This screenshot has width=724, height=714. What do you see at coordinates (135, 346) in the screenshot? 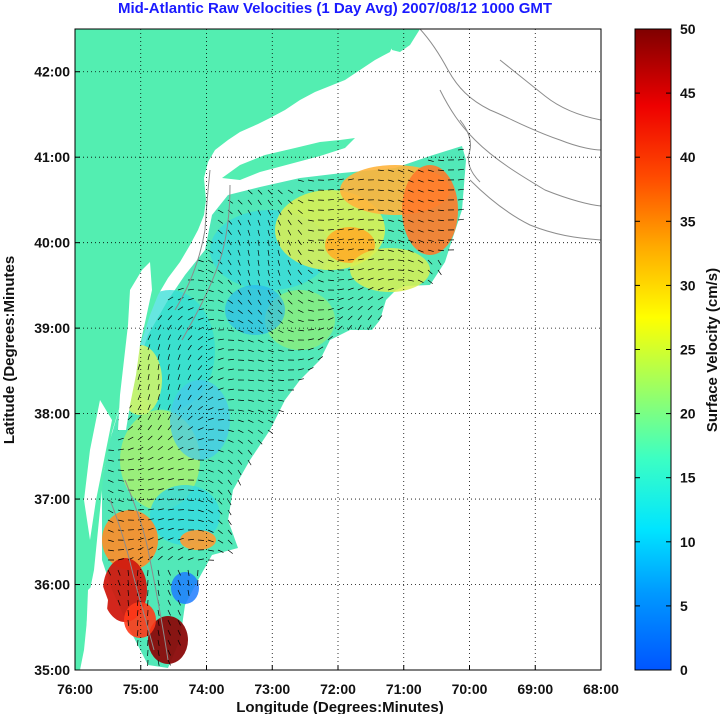
I see `delmarva-peninsula` at bounding box center [135, 346].